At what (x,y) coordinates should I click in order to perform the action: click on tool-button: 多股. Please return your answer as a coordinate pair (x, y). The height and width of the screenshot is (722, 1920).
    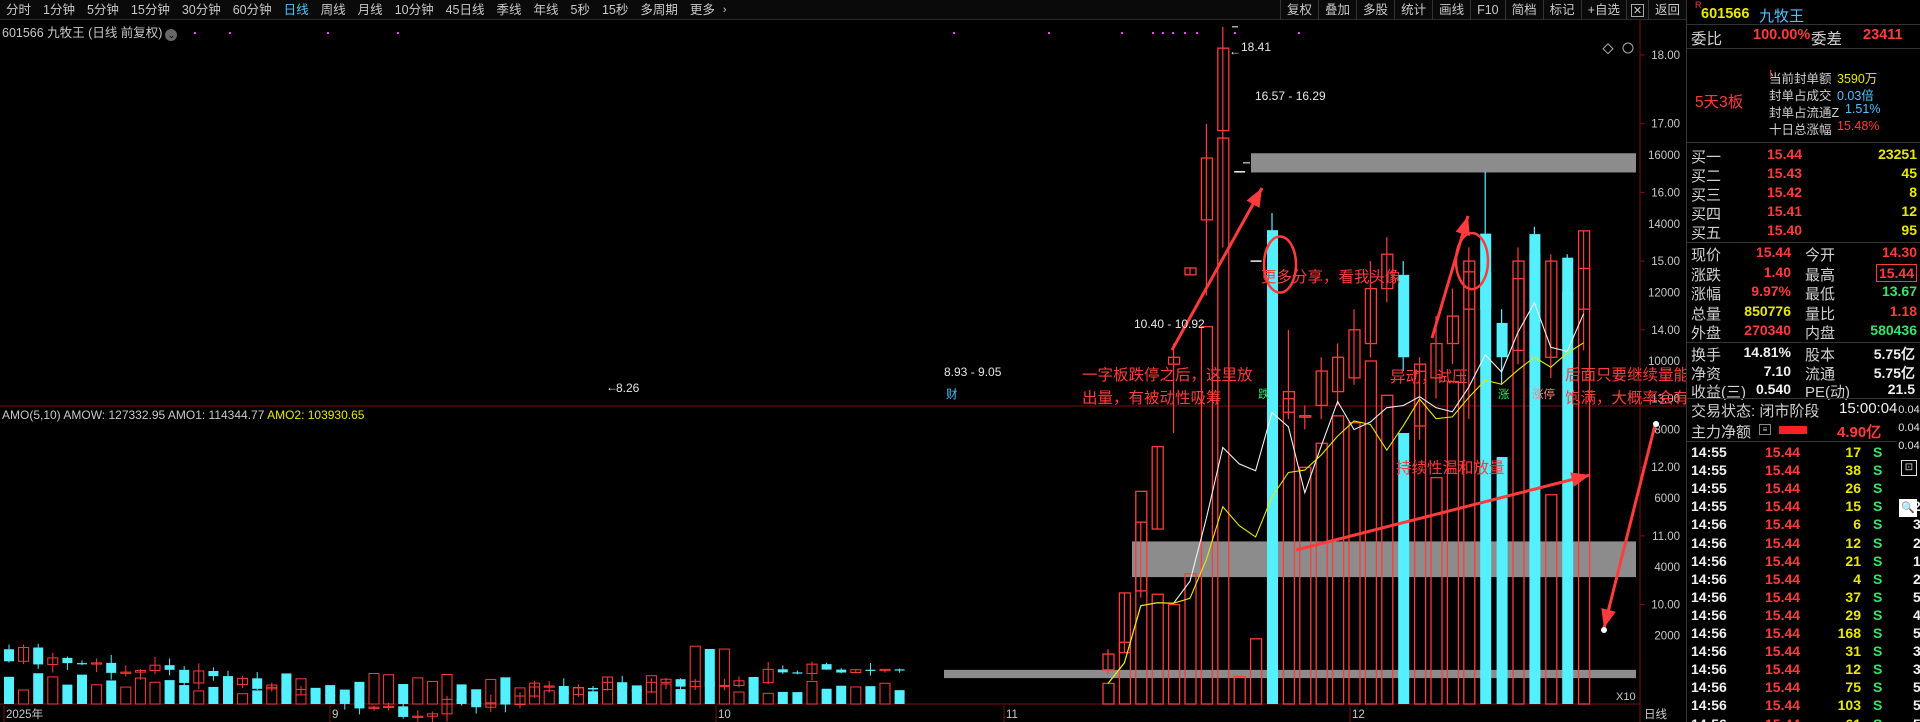
    Looking at the image, I should click on (1375, 10).